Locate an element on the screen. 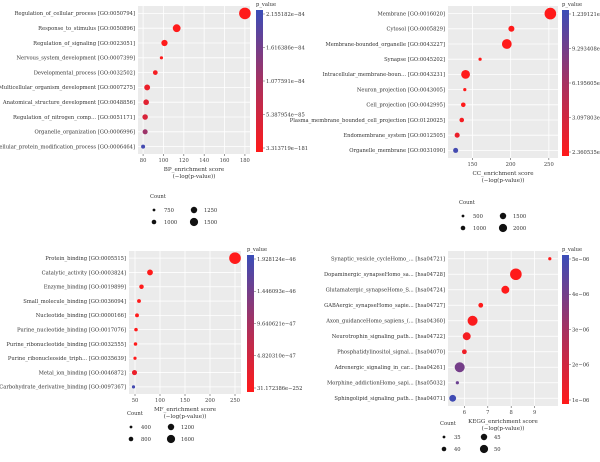 This screenshot has width=600, height=462. category-label: Synapse [GO:0045202] is located at coordinates (414, 60).